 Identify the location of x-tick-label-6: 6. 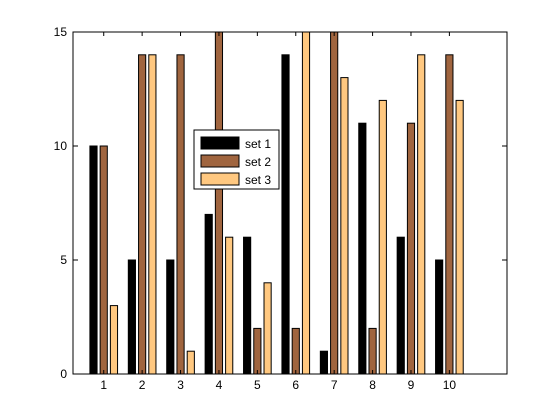
(295, 385).